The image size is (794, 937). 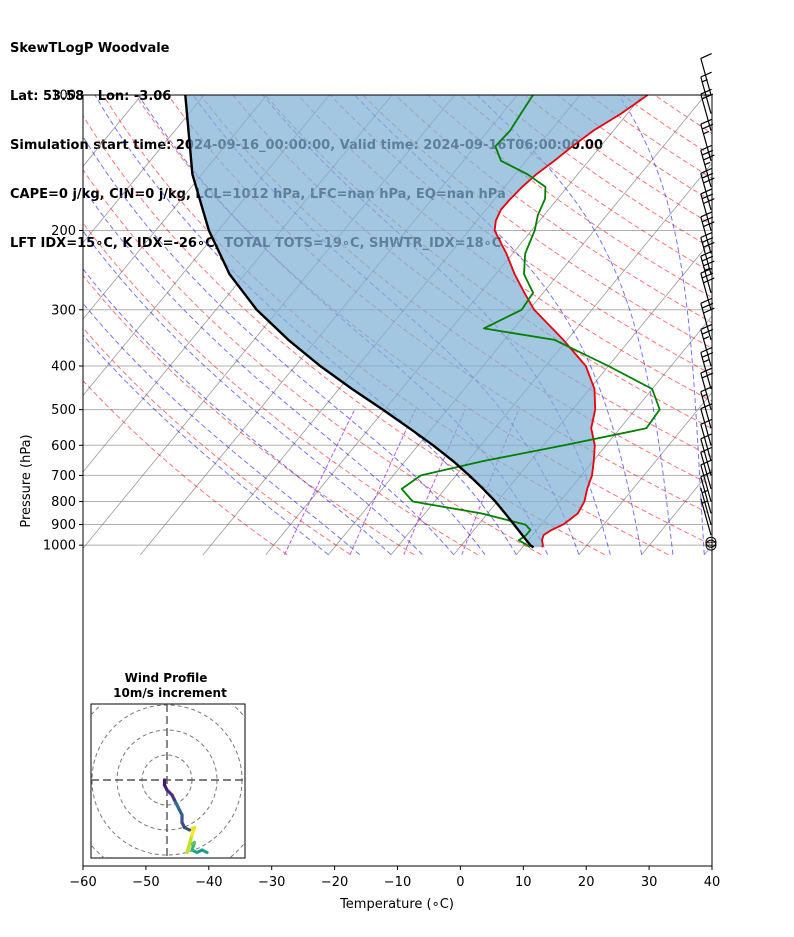 What do you see at coordinates (91, 97) in the screenshot?
I see `title-line-location: Lat: 53.58 Lon: -3.06` at bounding box center [91, 97].